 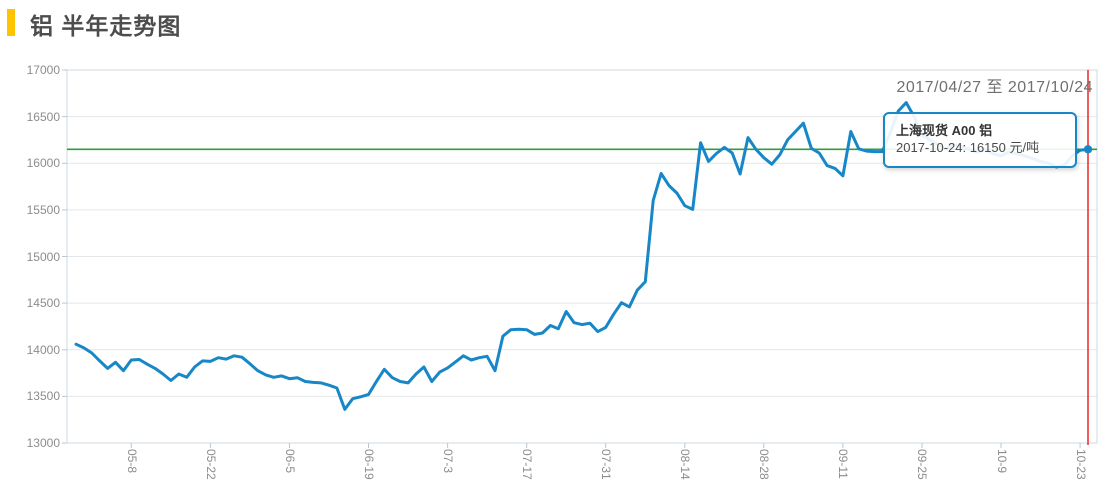 I want to click on tooltip-series-name: 上海现货 A00 铝, so click(x=944, y=130).